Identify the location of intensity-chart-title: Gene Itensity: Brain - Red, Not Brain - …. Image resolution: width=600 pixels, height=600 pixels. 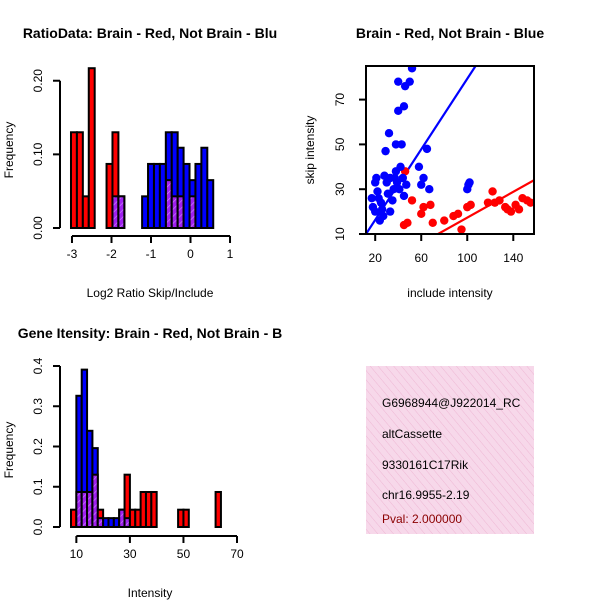
(150, 333).